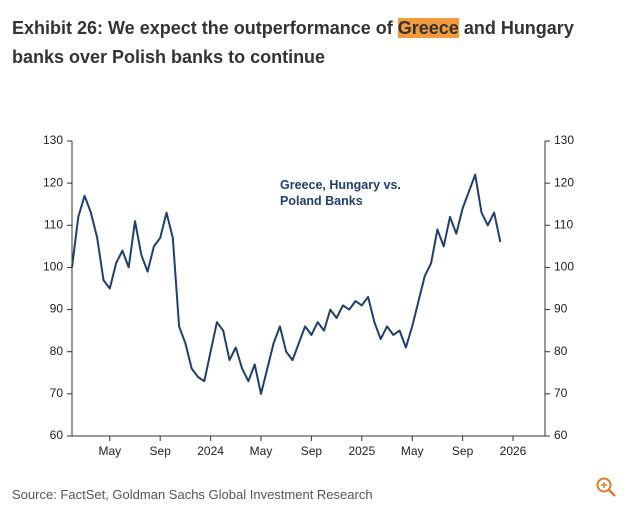 This screenshot has width=624, height=529. Describe the element at coordinates (53, 140) in the screenshot. I see `y-tick-label: 130` at that location.